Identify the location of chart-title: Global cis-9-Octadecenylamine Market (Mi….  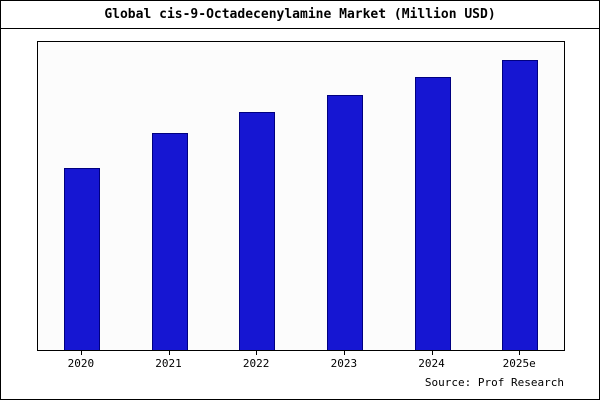
(300, 15).